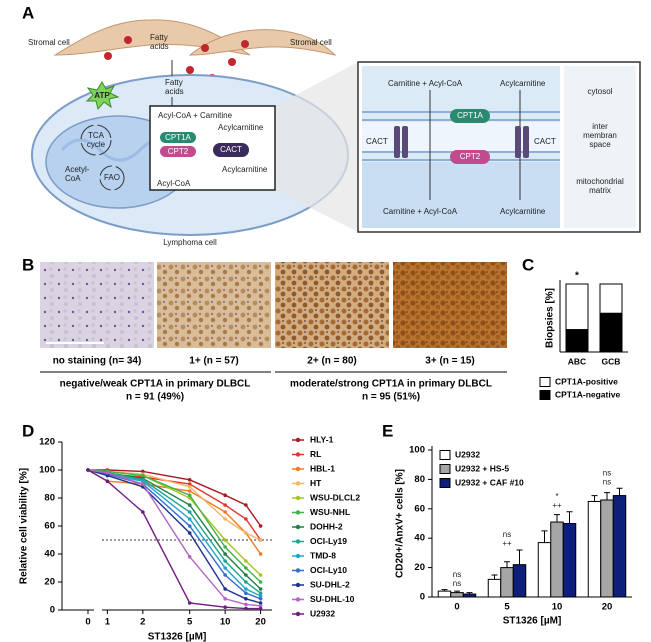 The height and width of the screenshot is (642, 651). Describe the element at coordinates (600, 91) in the screenshot. I see `label: cytosol` at that location.